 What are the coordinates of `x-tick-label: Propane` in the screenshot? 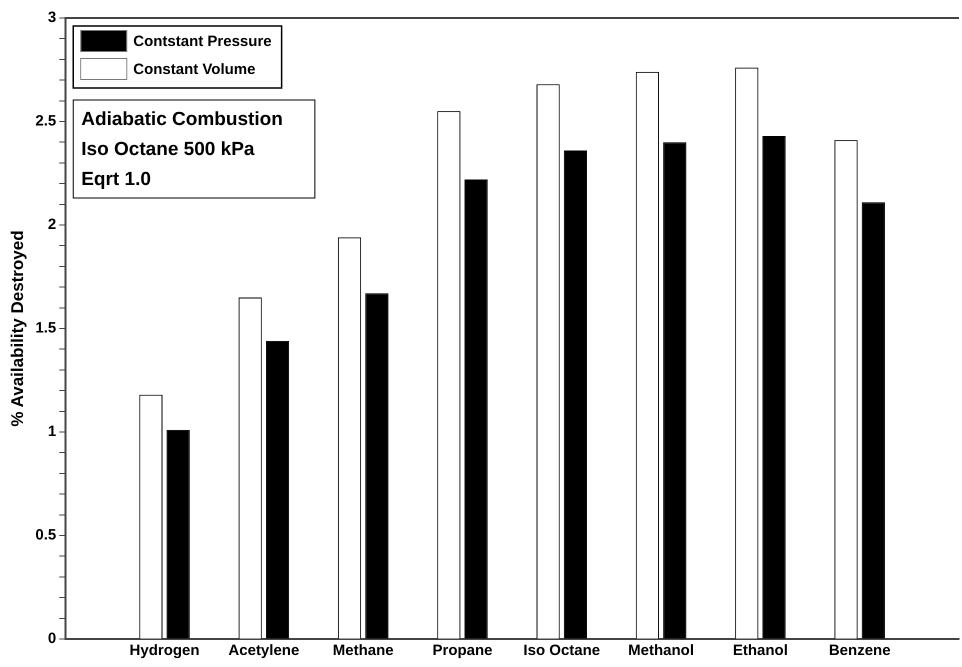 It's located at (462, 651).